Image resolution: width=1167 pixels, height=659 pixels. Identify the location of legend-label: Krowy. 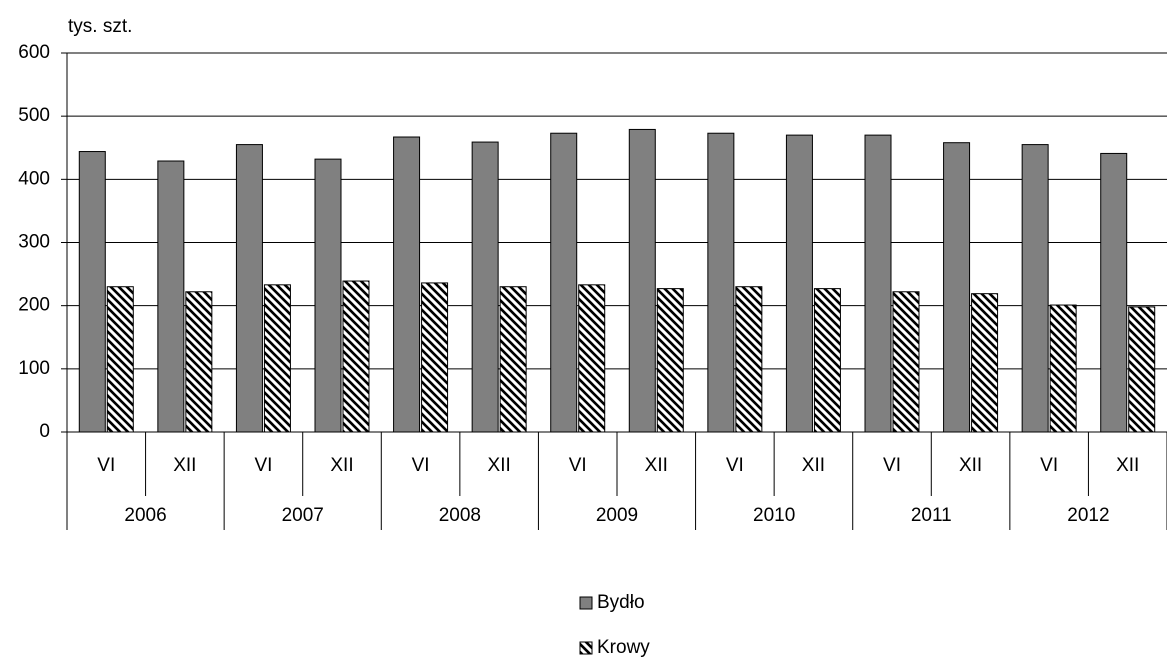
(623, 647).